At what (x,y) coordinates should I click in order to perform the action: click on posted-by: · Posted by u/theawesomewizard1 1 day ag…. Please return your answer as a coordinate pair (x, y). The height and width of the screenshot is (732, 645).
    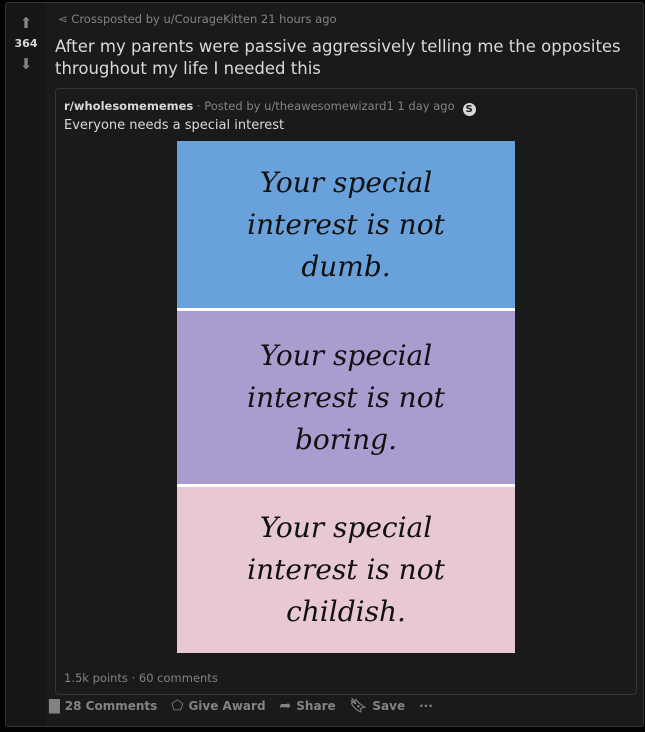
    Looking at the image, I should click on (325, 106).